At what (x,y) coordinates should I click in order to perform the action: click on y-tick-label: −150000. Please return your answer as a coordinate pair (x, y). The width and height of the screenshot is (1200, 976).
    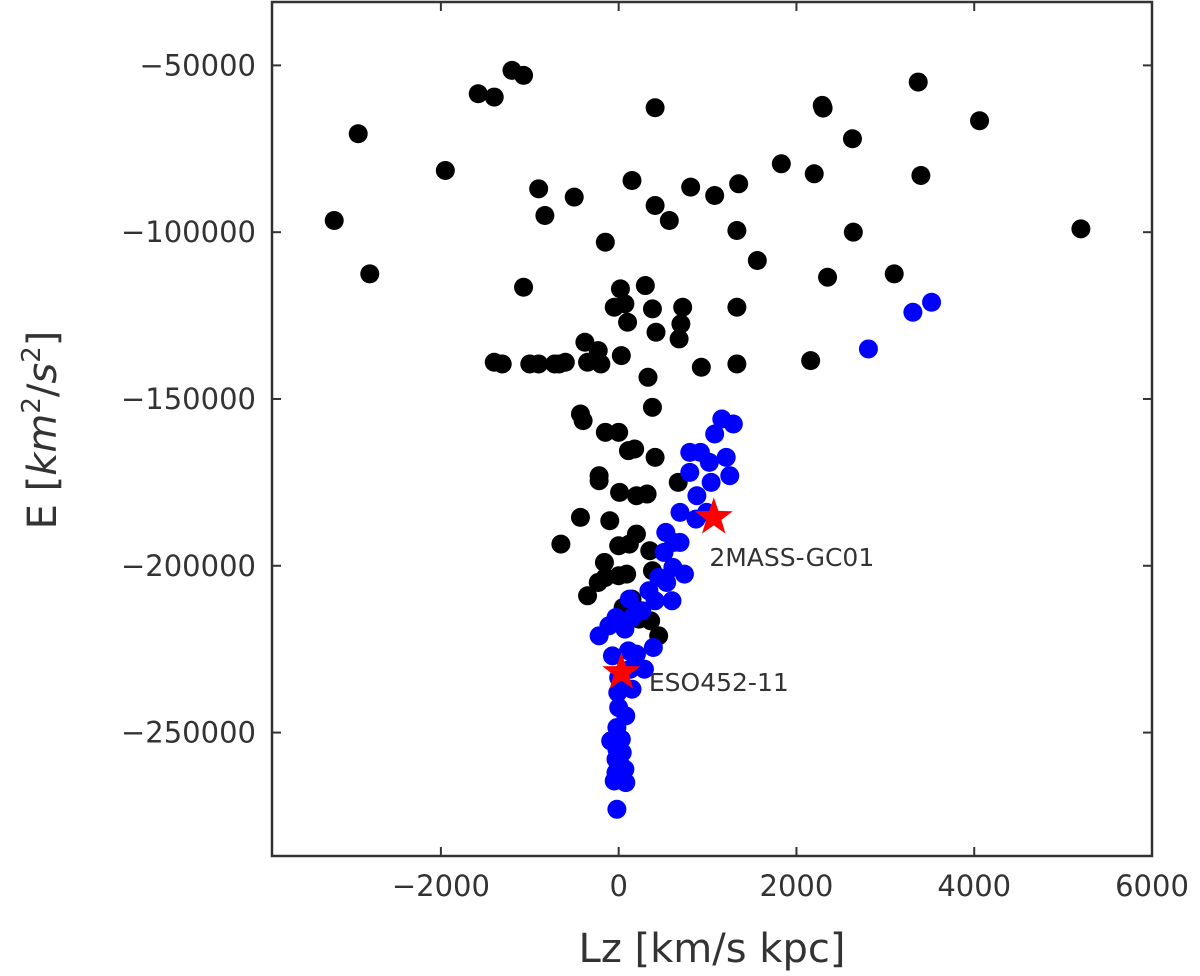
    Looking at the image, I should click on (188, 399).